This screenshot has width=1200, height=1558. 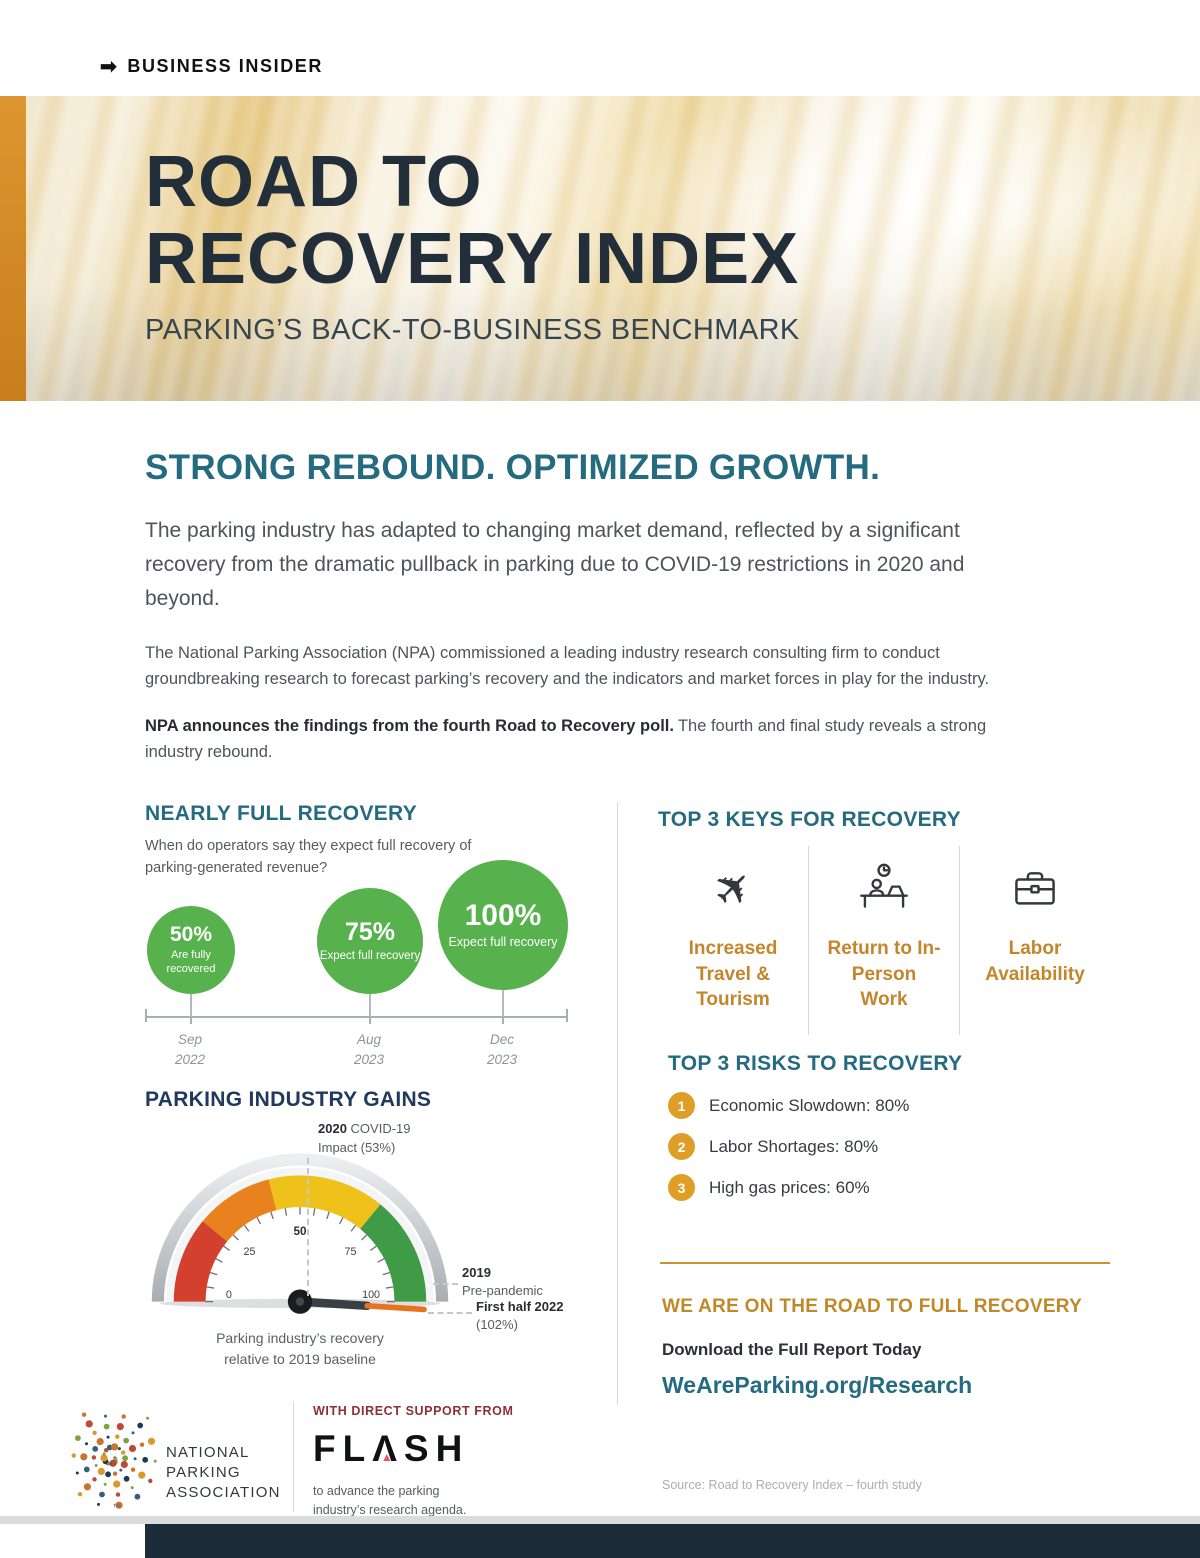 I want to click on gauge-tick-label-100: 100, so click(x=371, y=1295).